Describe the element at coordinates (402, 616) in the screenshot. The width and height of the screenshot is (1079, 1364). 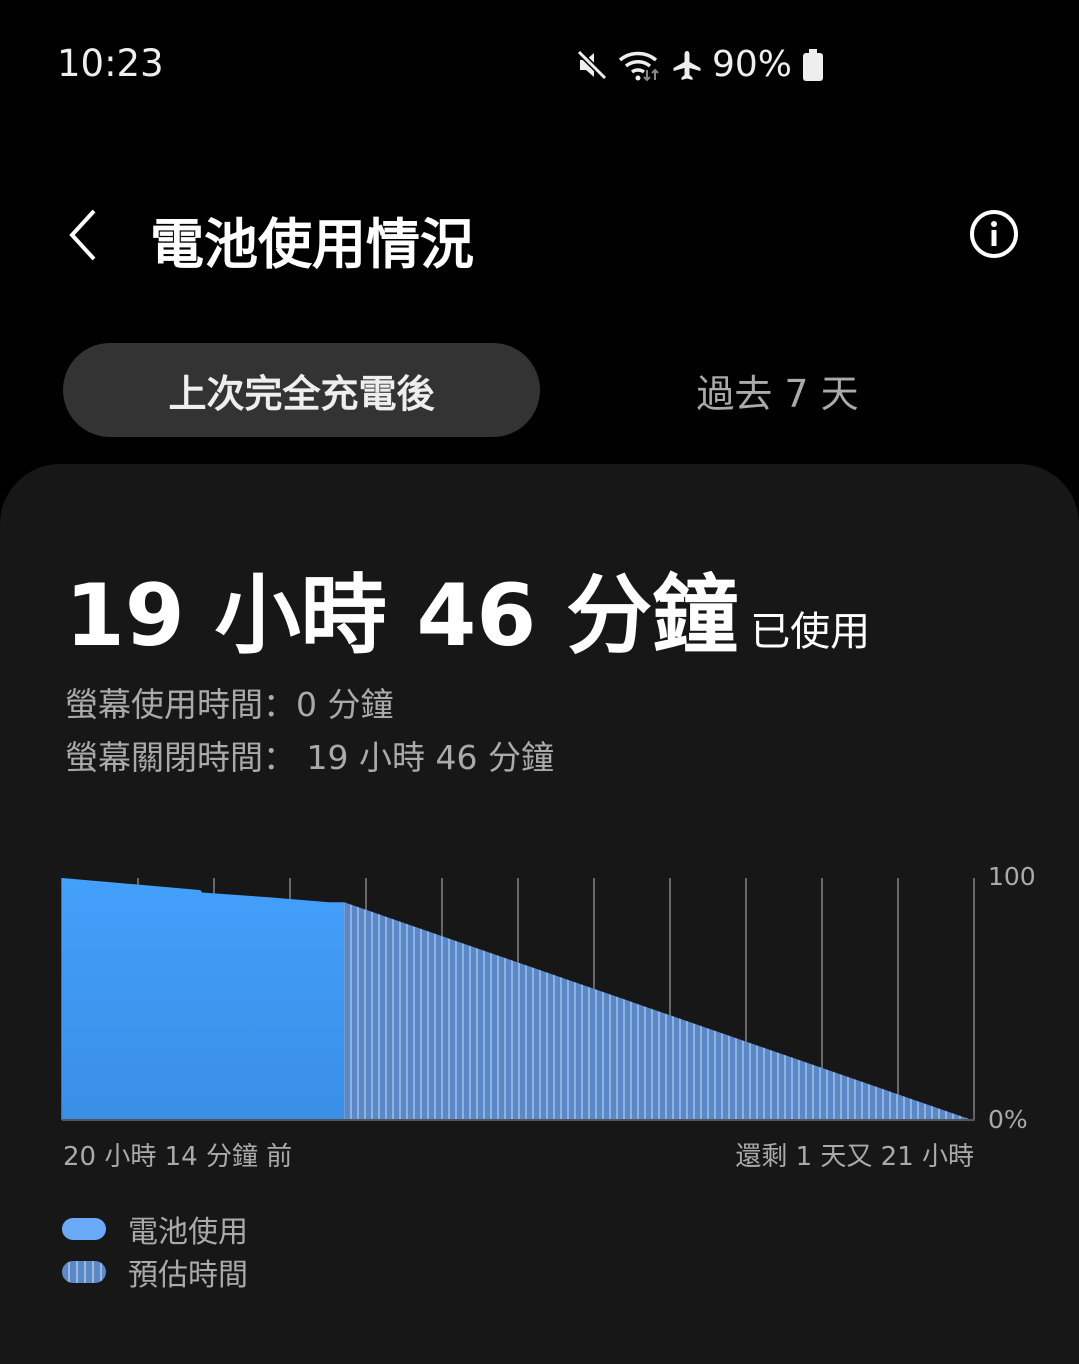
I see `used-time: 19 小時 46 分鐘` at that location.